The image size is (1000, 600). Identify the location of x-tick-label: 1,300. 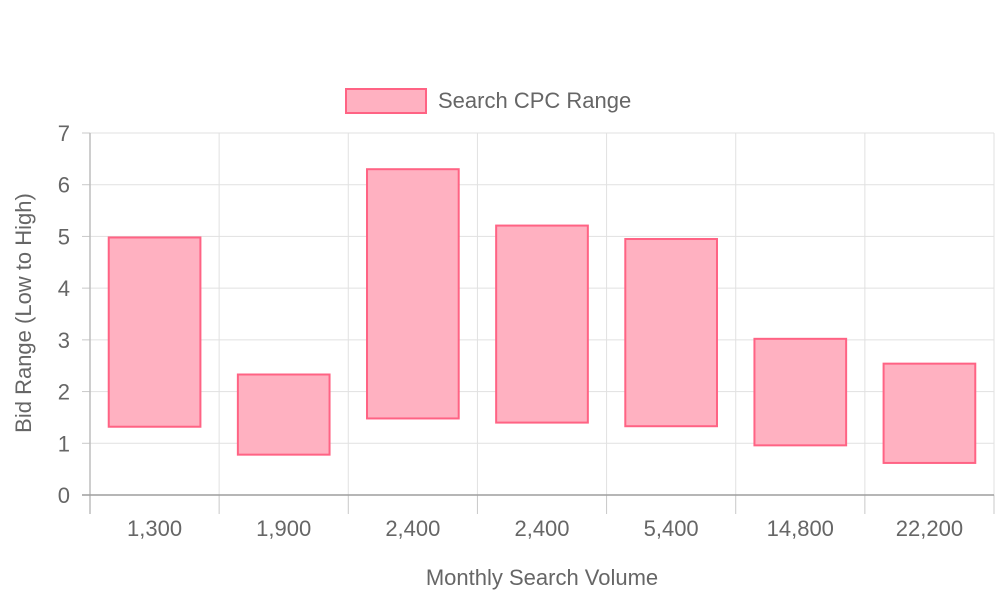
(154, 528).